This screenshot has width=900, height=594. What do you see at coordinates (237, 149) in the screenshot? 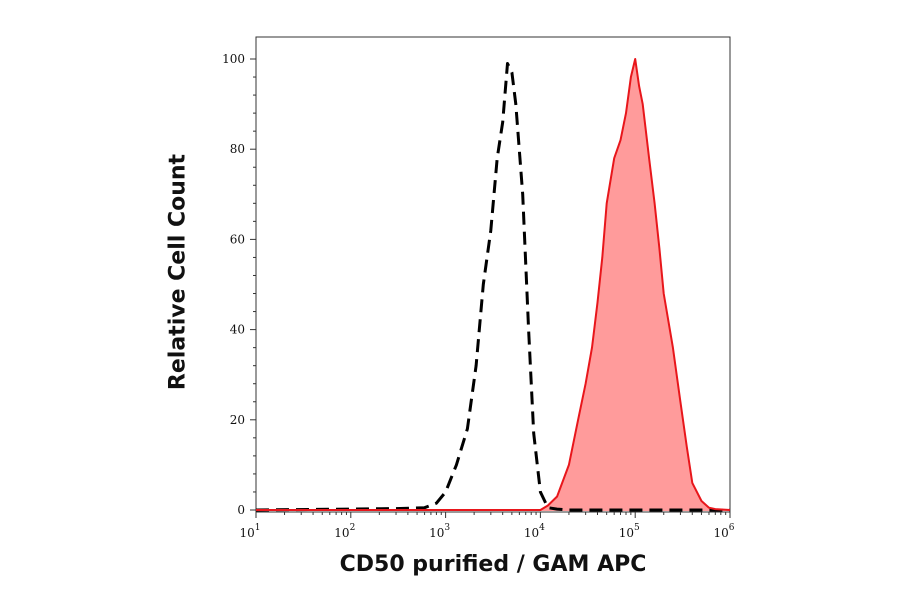
I see `y-tick-label: 80` at bounding box center [237, 149].